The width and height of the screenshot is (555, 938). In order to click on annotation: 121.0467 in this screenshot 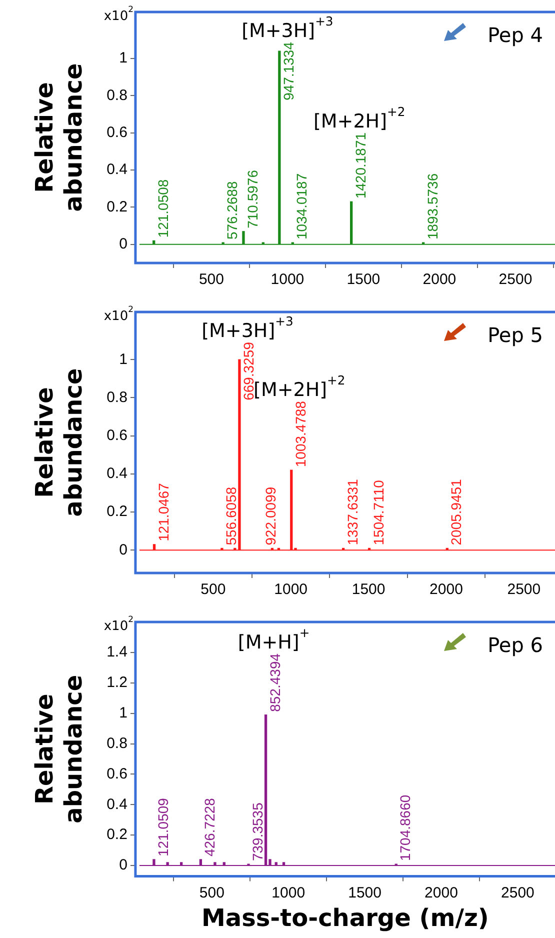, I will do `click(163, 512)`.